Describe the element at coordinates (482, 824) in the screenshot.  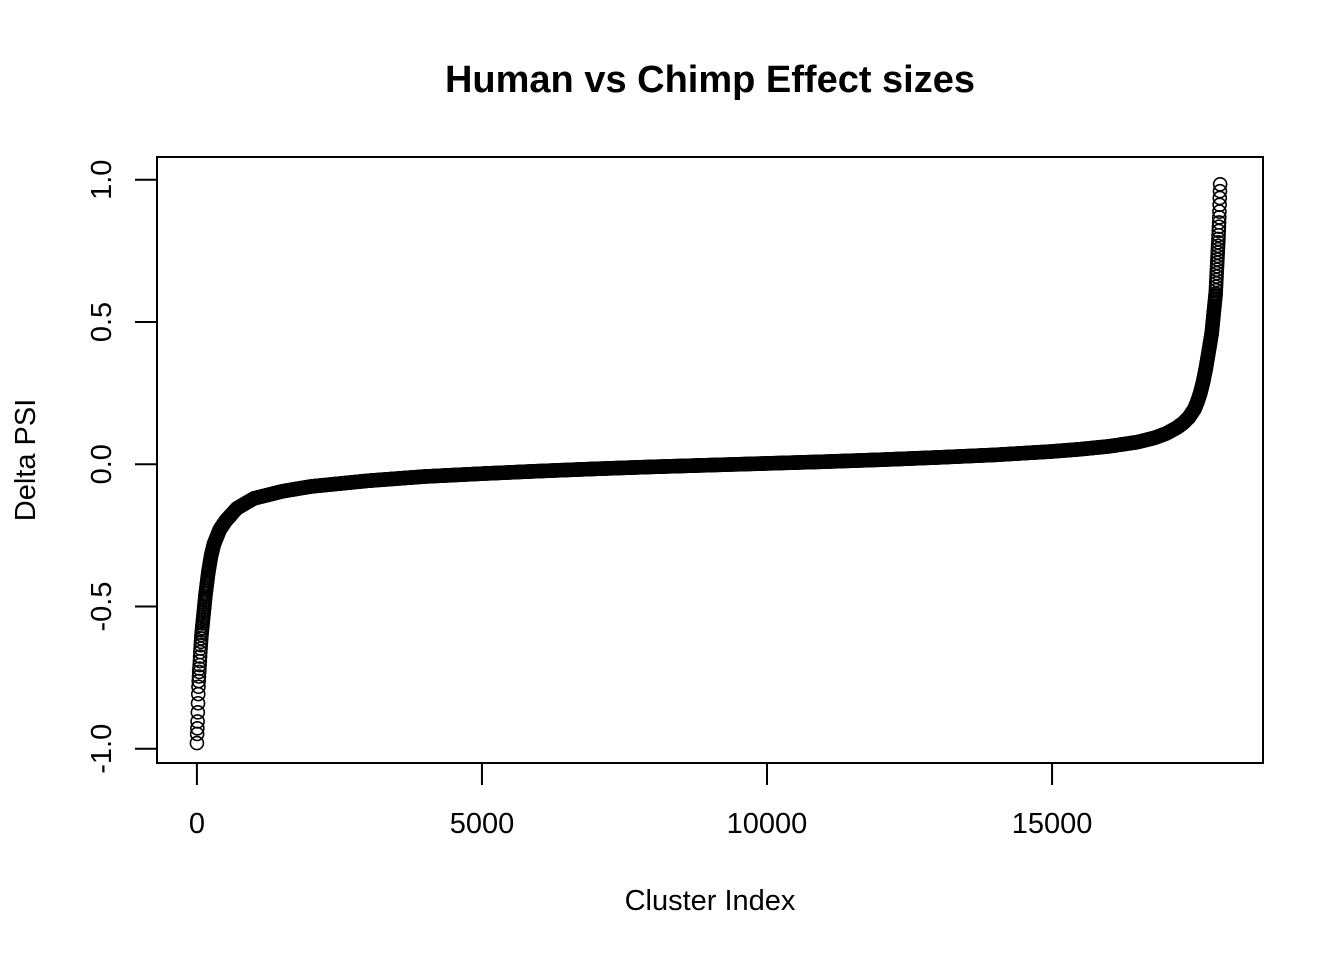
I see `x-tick-label: 5000` at that location.